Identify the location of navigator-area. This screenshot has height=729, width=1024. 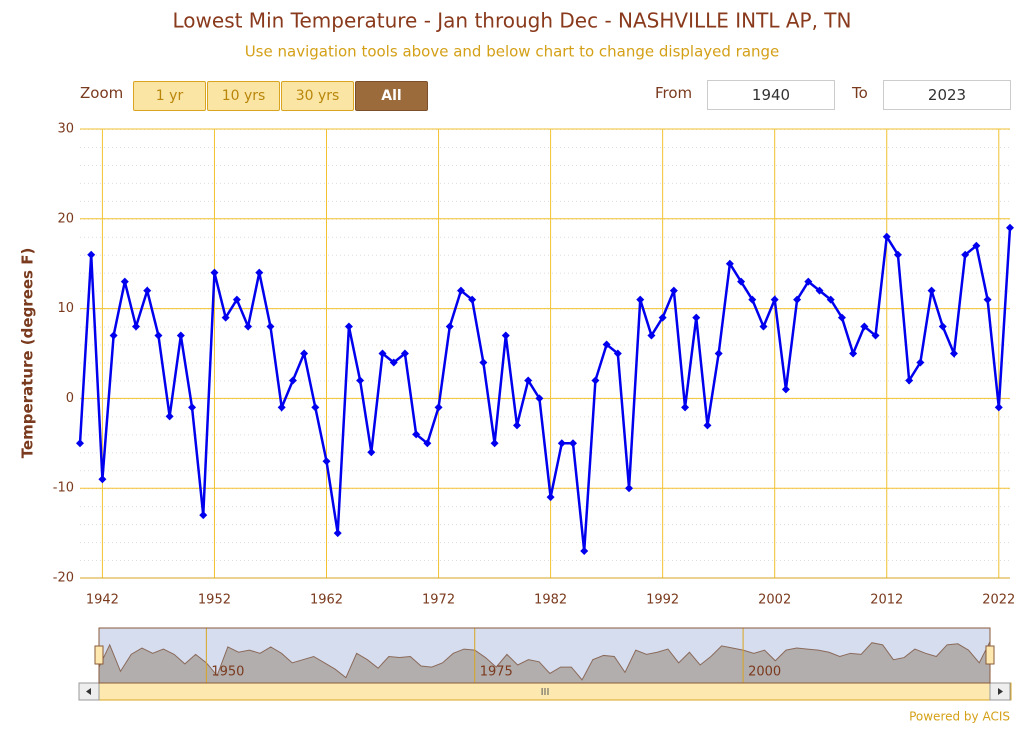
(544, 662).